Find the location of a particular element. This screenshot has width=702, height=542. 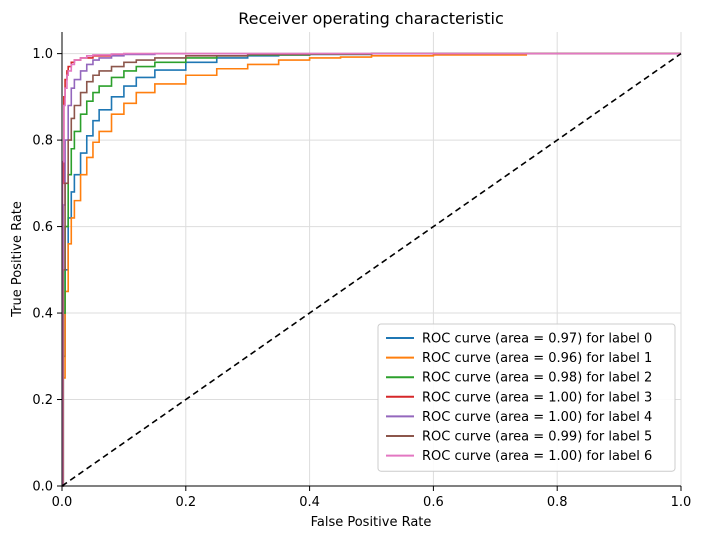

x-tick-label: 0.2 is located at coordinates (185, 502).